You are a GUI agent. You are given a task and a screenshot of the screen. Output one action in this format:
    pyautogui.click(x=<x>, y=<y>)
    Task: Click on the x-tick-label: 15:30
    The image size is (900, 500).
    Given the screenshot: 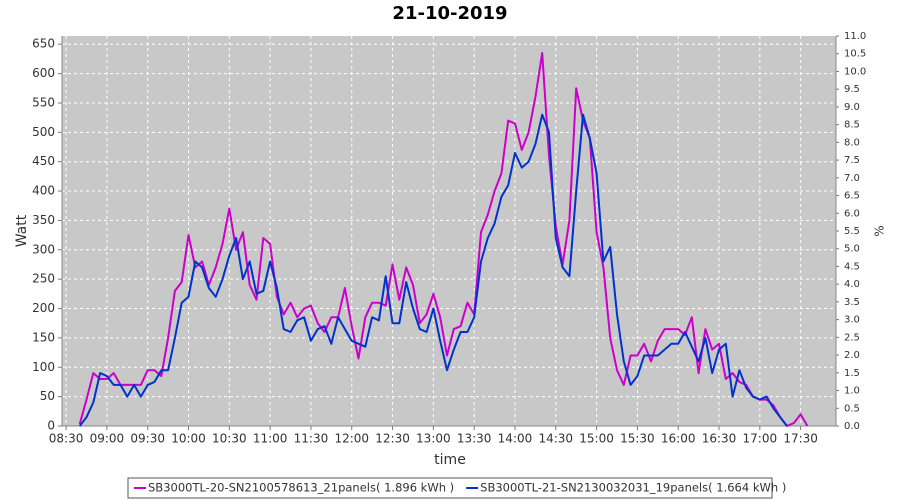 What is the action you would take?
    pyautogui.click(x=637, y=439)
    